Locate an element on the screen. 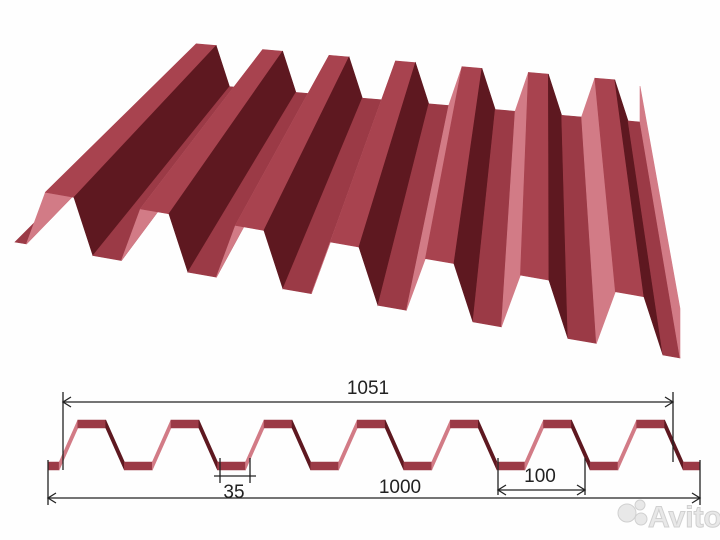  avito-logo: Avito is located at coordinates (668, 517).